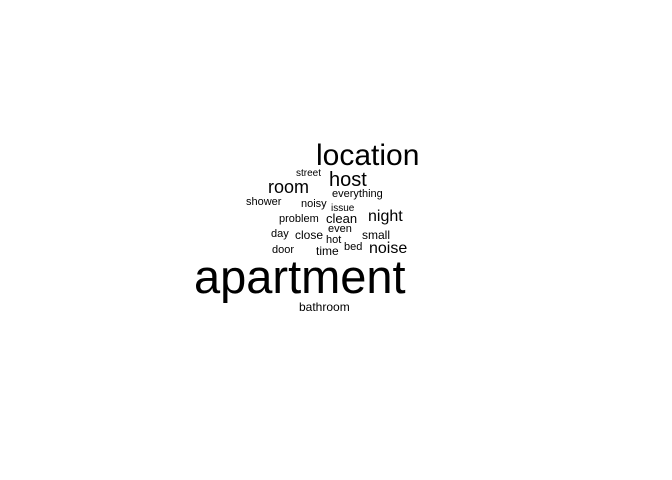 The width and height of the screenshot is (672, 480). What do you see at coordinates (314, 204) in the screenshot?
I see `word-noisy: noisy` at bounding box center [314, 204].